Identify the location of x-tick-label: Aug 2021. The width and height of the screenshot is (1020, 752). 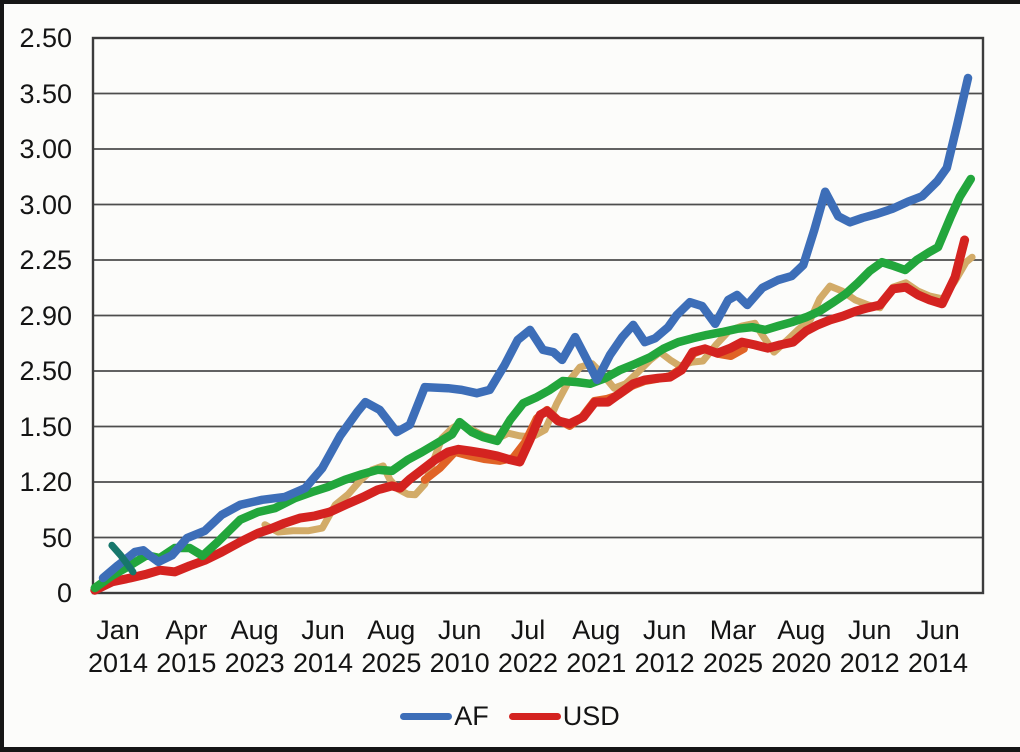
(596, 646).